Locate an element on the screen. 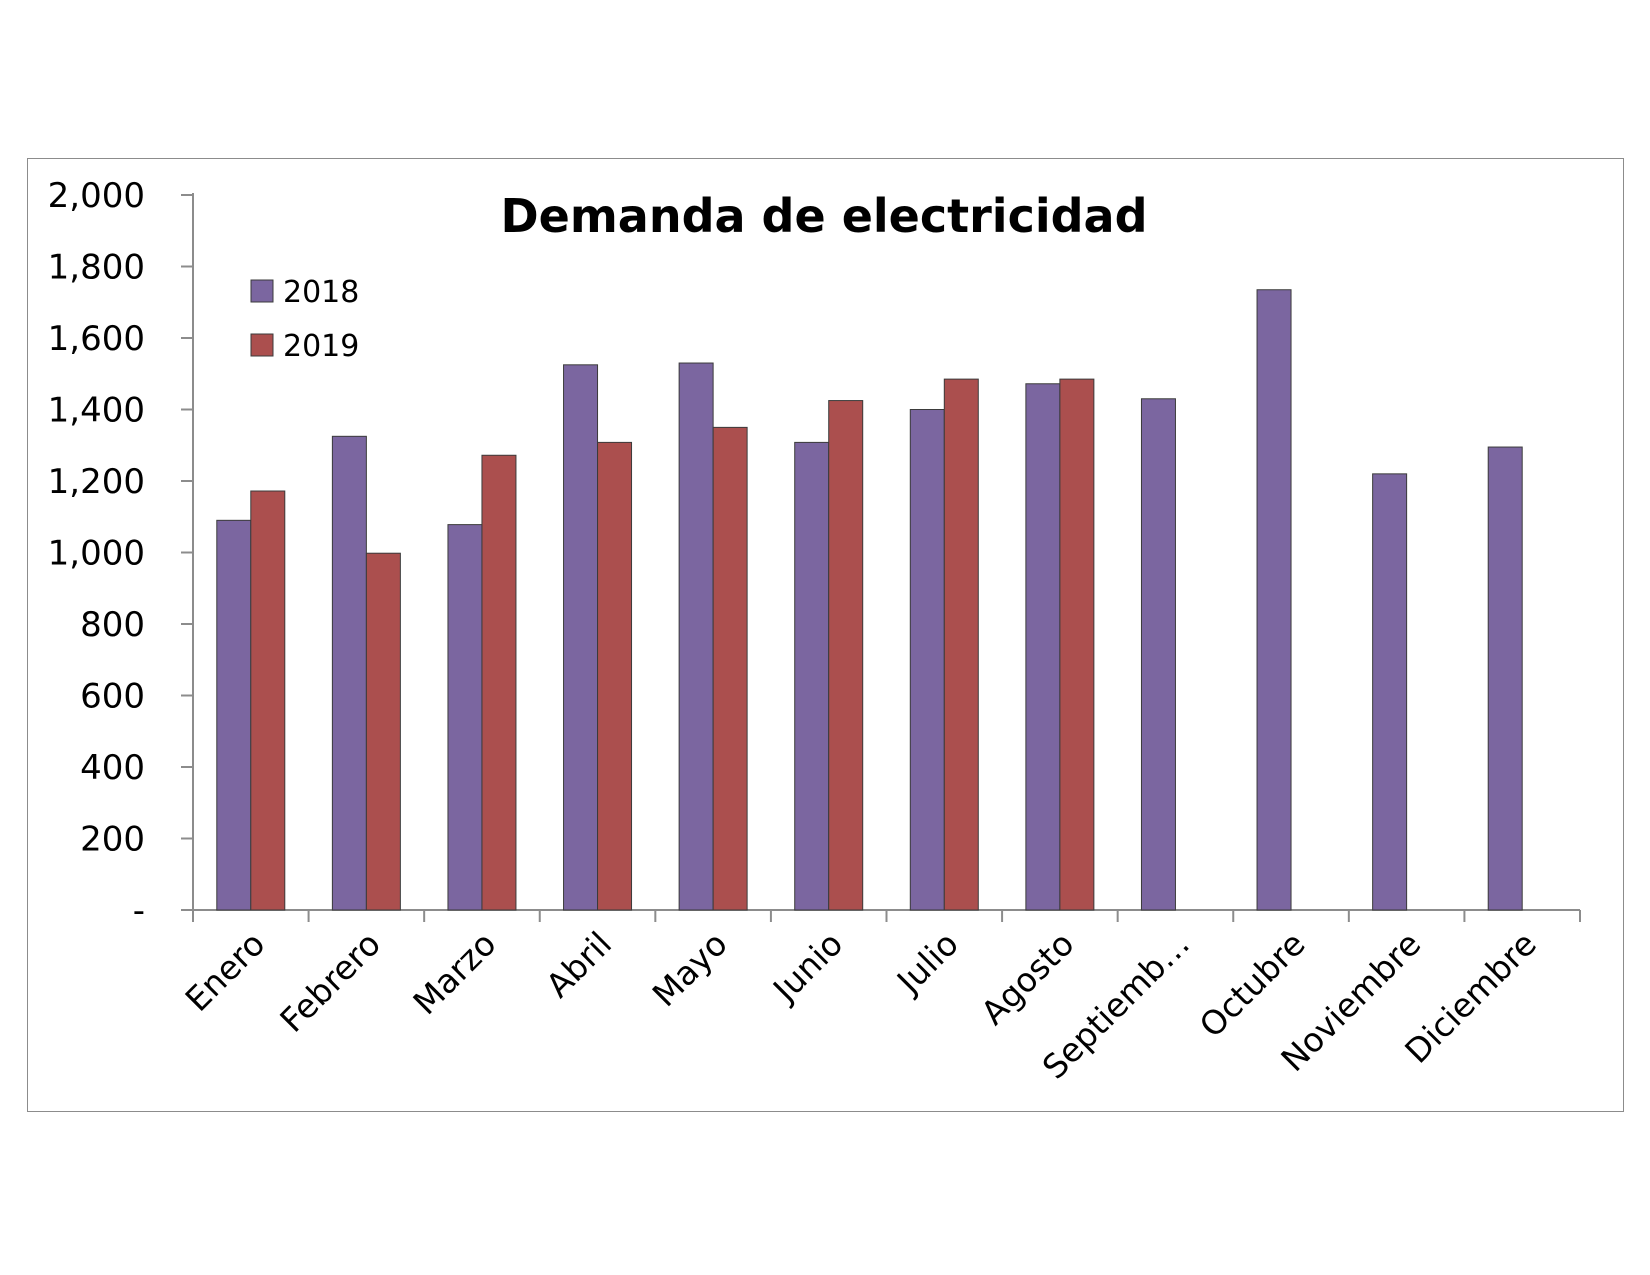 This screenshot has height=1275, width=1650. y-tick-label: 1,000 is located at coordinates (96, 554).